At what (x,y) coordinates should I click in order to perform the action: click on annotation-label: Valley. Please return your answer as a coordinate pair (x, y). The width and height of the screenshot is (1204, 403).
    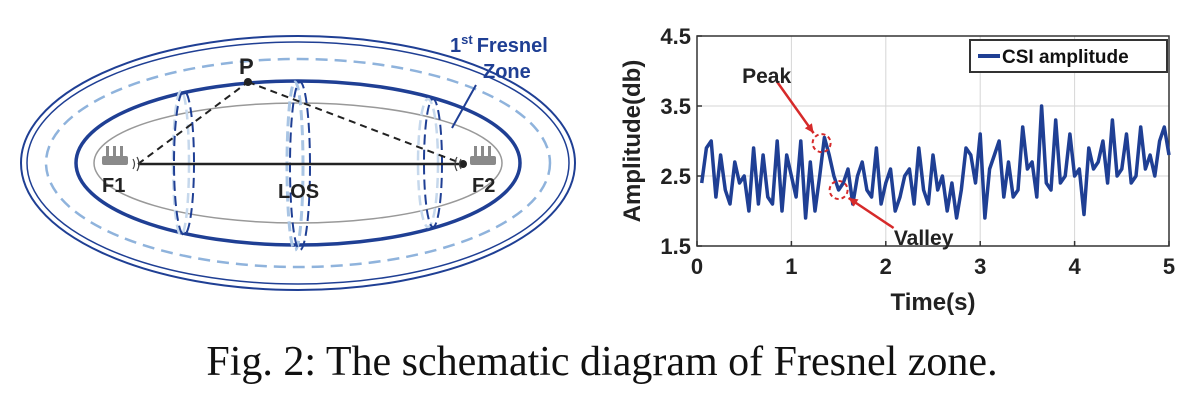
    Looking at the image, I should click on (924, 238).